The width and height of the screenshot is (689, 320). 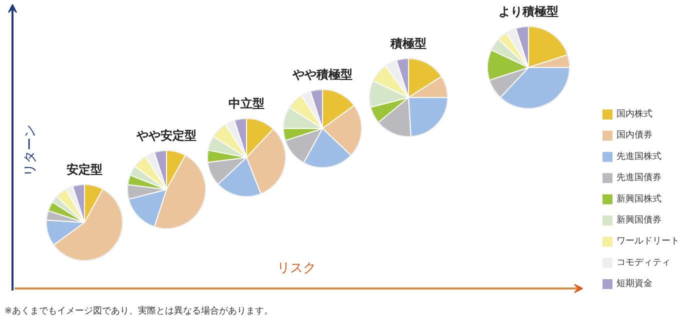 What do you see at coordinates (639, 178) in the screenshot?
I see `legend-label: 先進国債券` at bounding box center [639, 178].